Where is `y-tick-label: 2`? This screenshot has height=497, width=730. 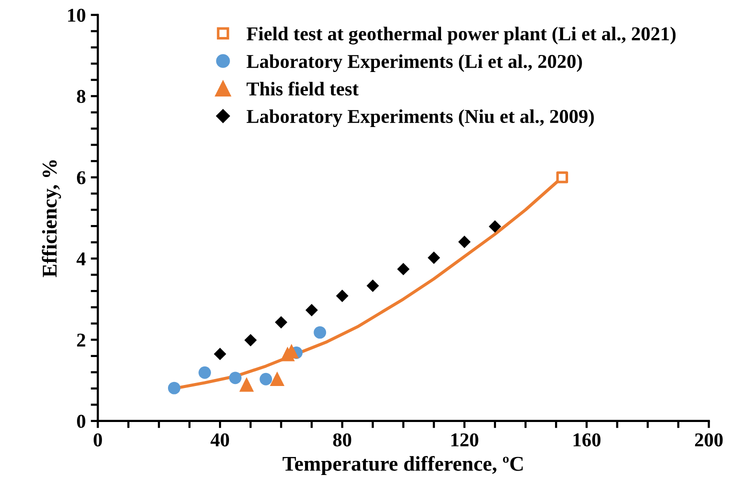
y-tick-label: 2 is located at coordinates (81, 340).